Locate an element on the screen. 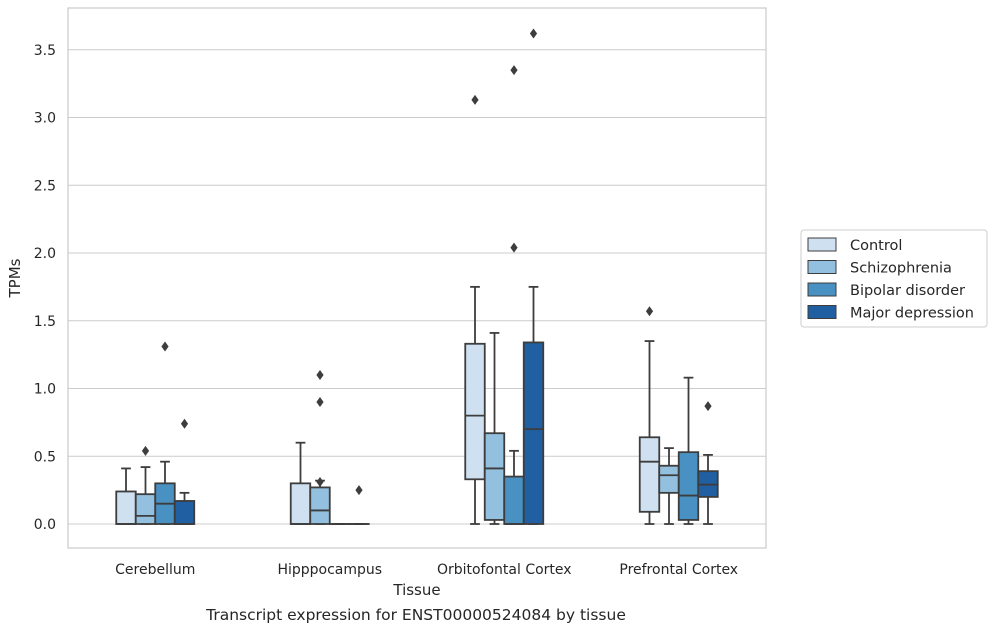 This screenshot has height=634, width=997. y-tick-label: 2.0 is located at coordinates (45, 254).